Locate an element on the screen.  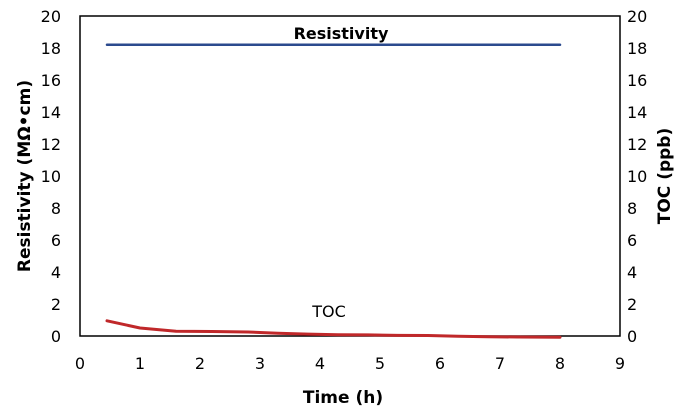
x-tick-label: 5 is located at coordinates (380, 363).